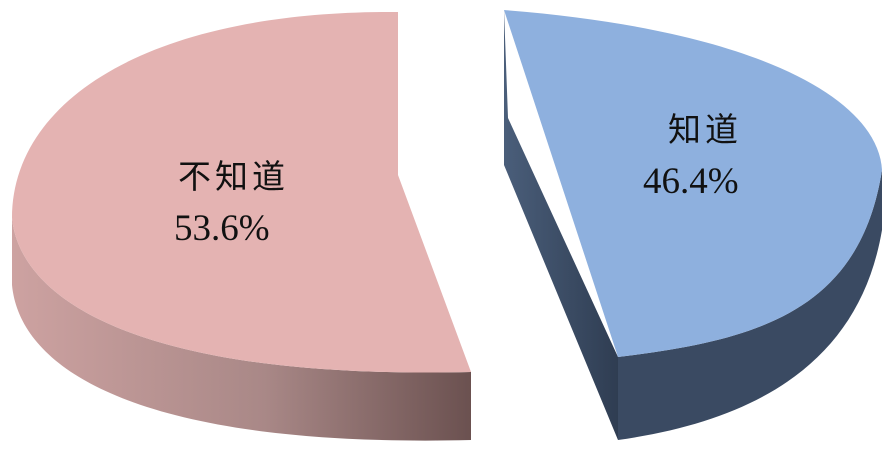 The height and width of the screenshot is (457, 883). I want to click on slice-label-zhidao: 知道, so click(705, 129).